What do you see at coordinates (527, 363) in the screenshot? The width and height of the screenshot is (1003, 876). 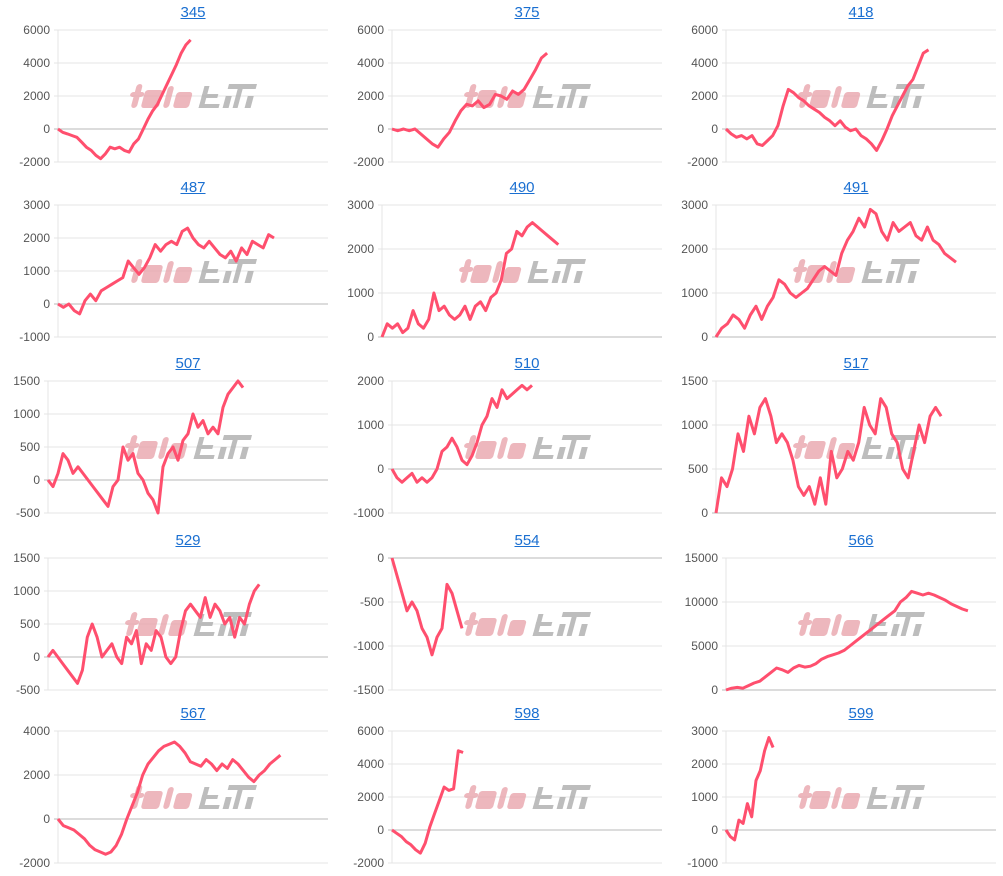 I see `chart-title-link: 510` at bounding box center [527, 363].